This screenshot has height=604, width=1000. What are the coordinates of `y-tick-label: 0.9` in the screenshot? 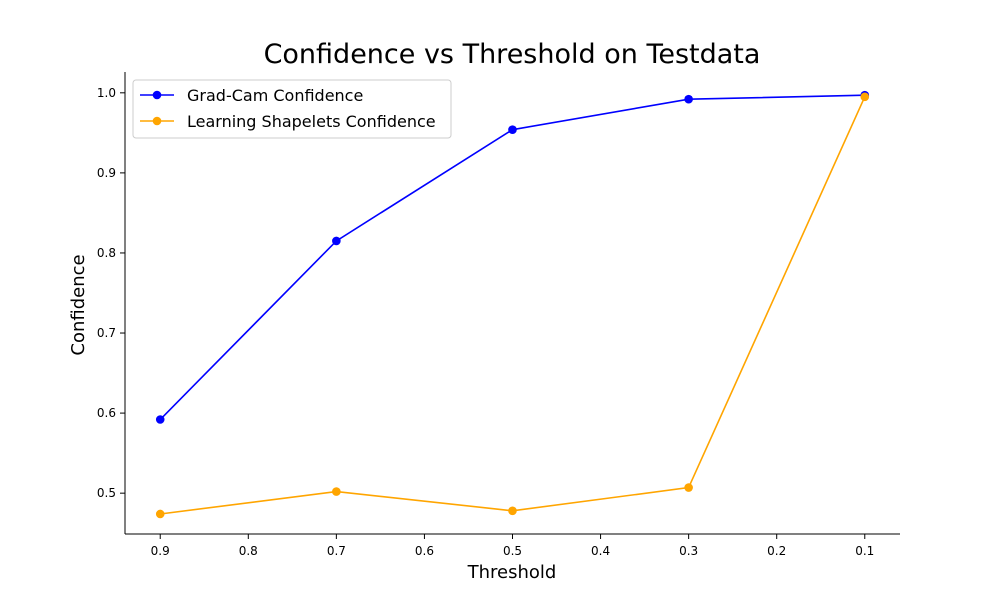 It's located at (106, 173).